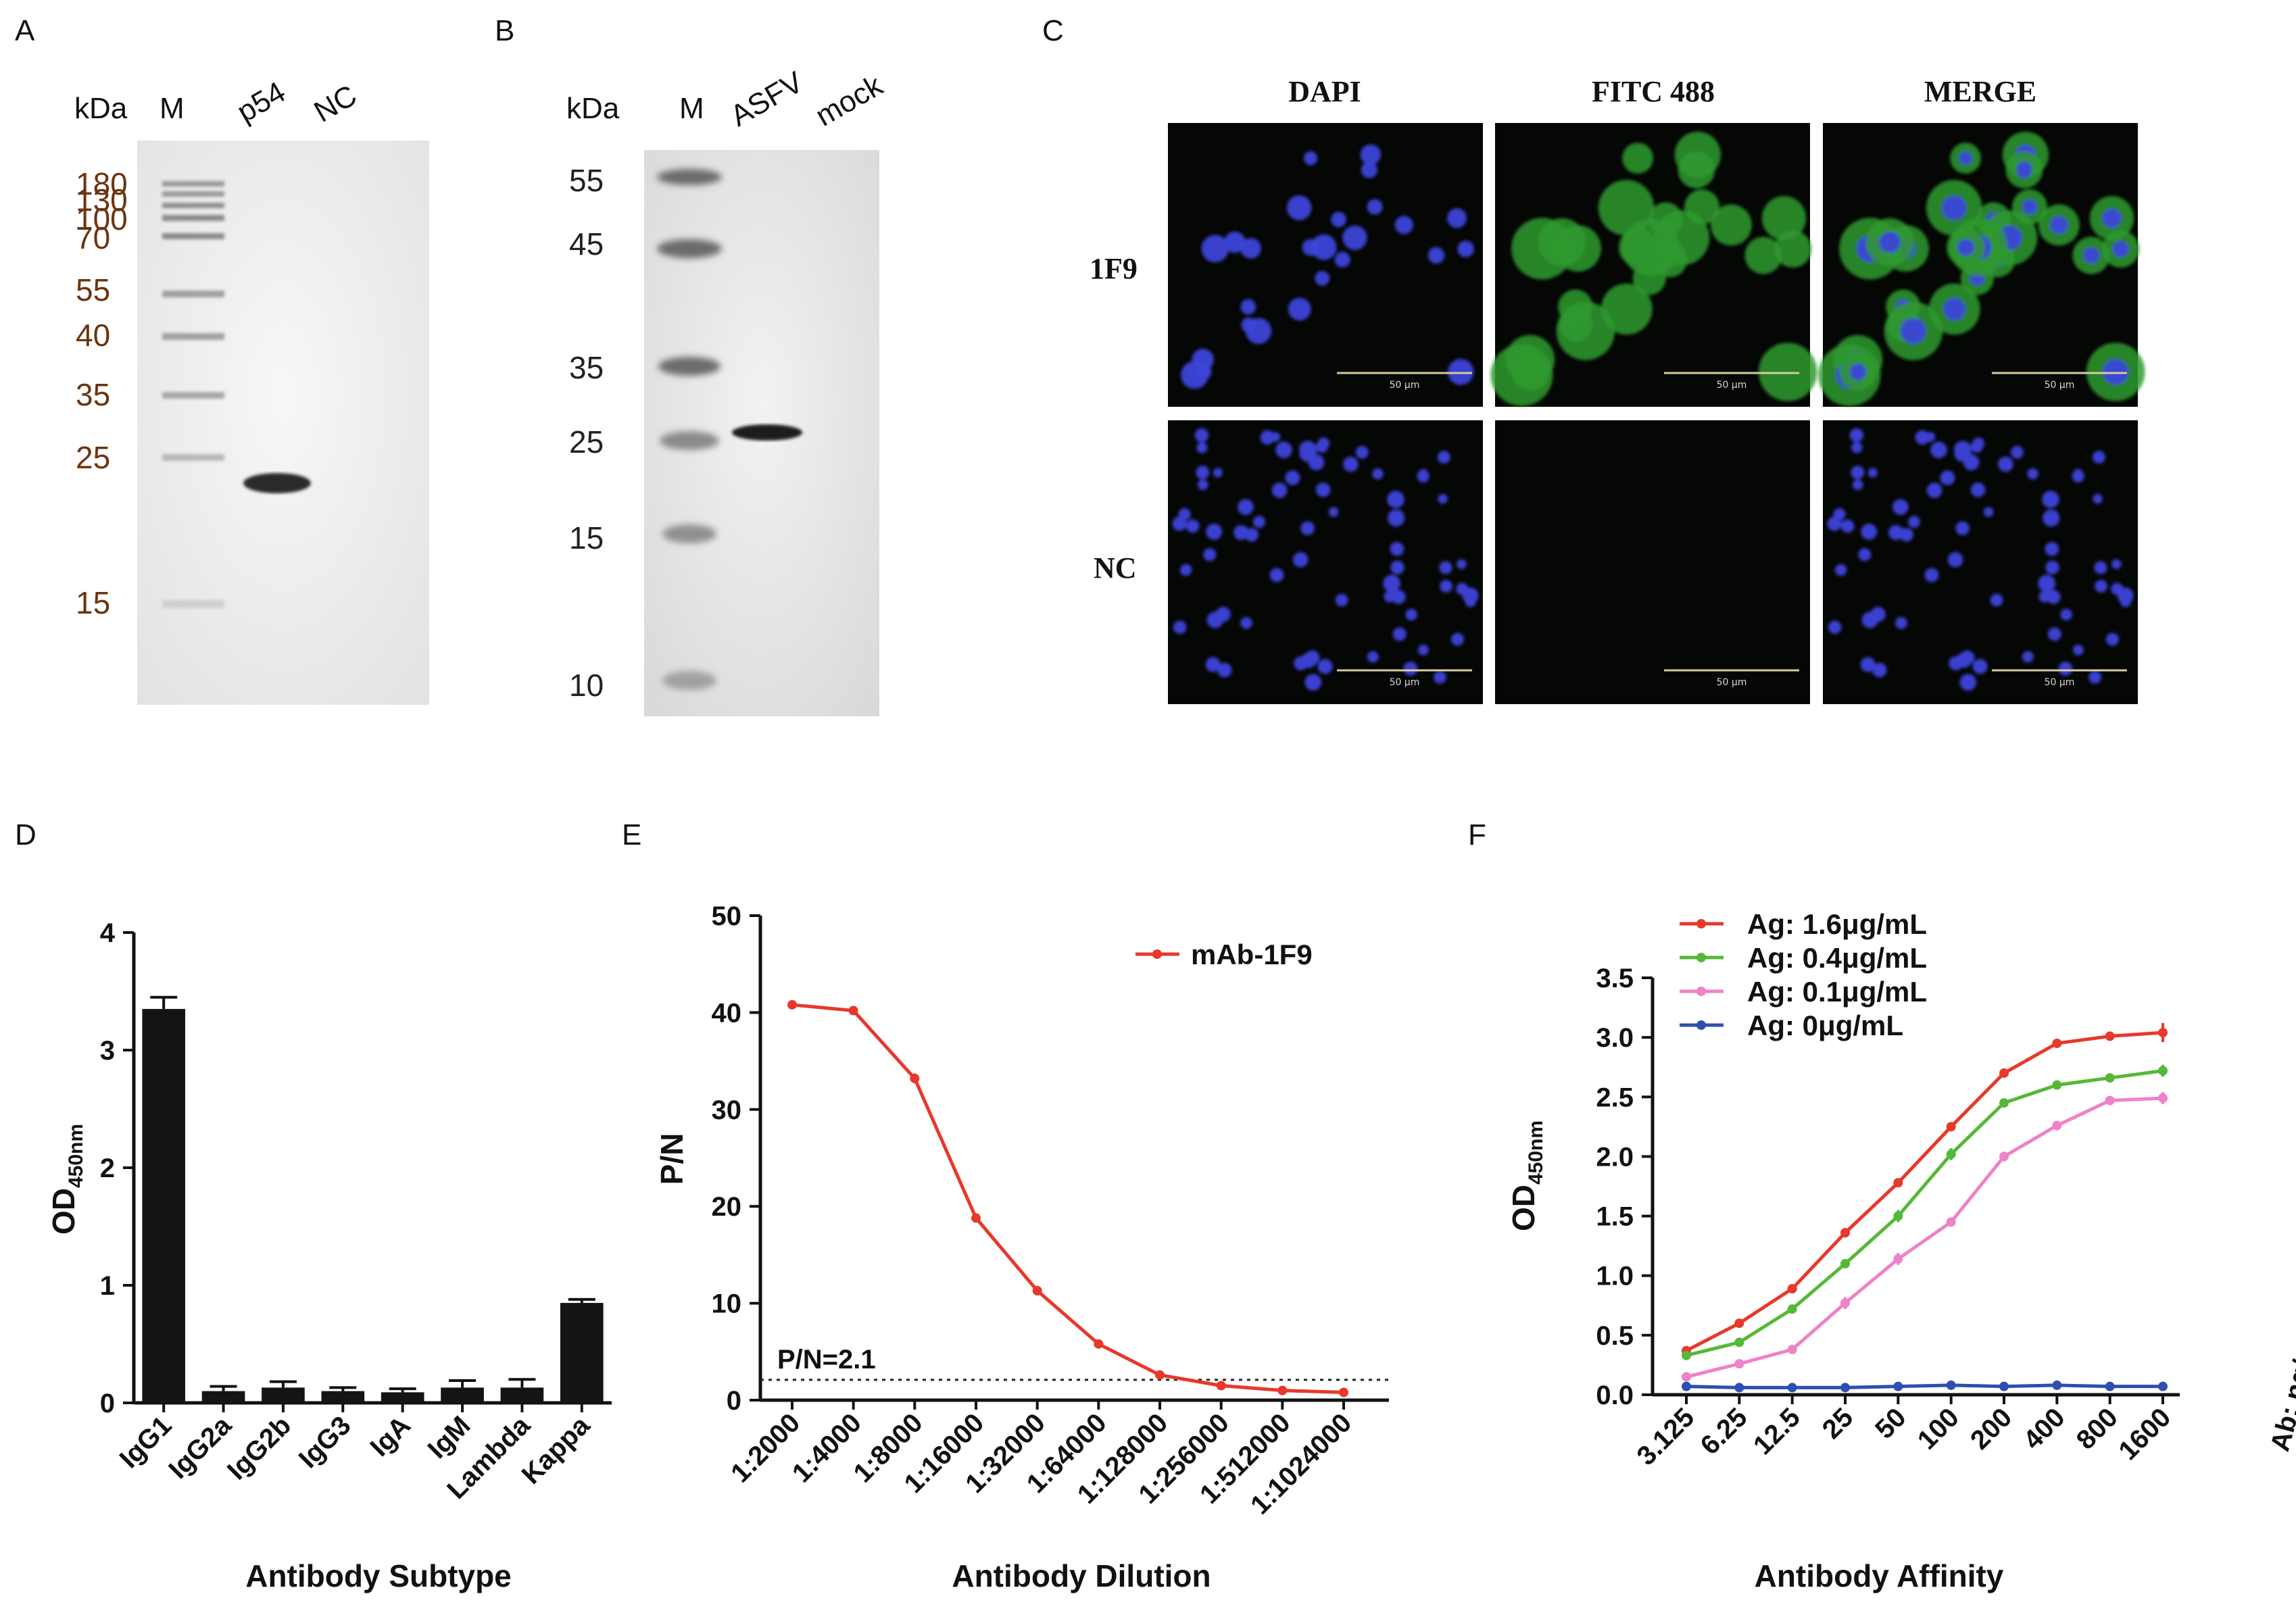 This screenshot has width=2296, height=1611. I want to click on ladder-b, so click(689, 429).